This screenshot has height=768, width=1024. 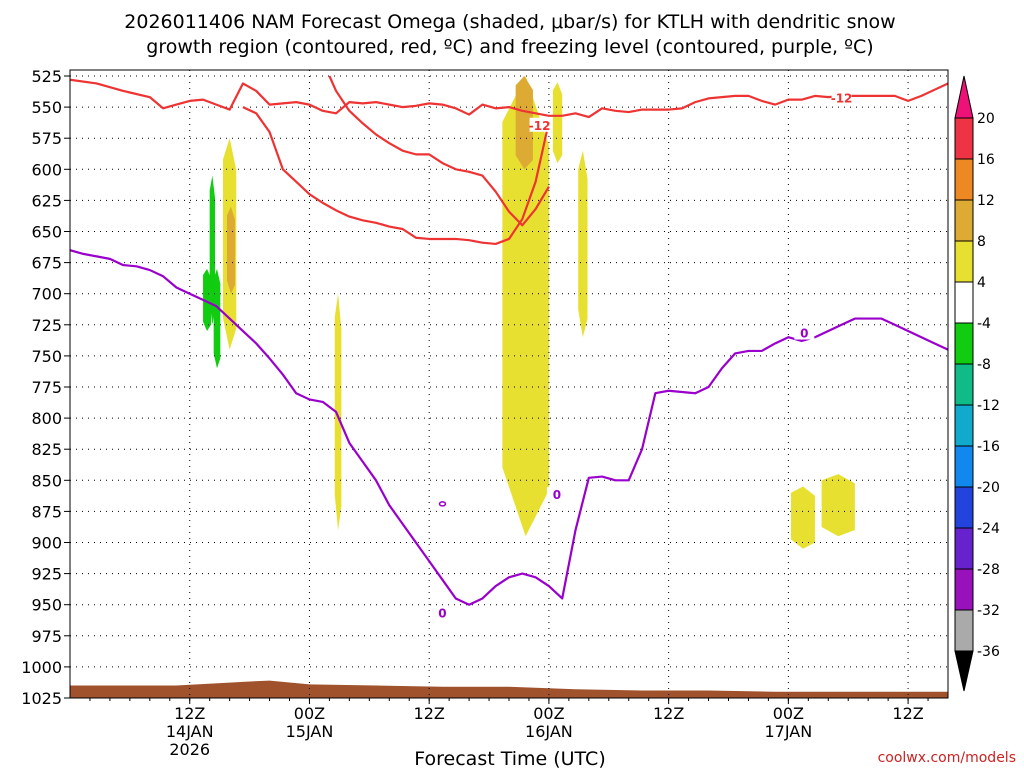 I want to click on dgz-label-a: -12, so click(x=540, y=126).